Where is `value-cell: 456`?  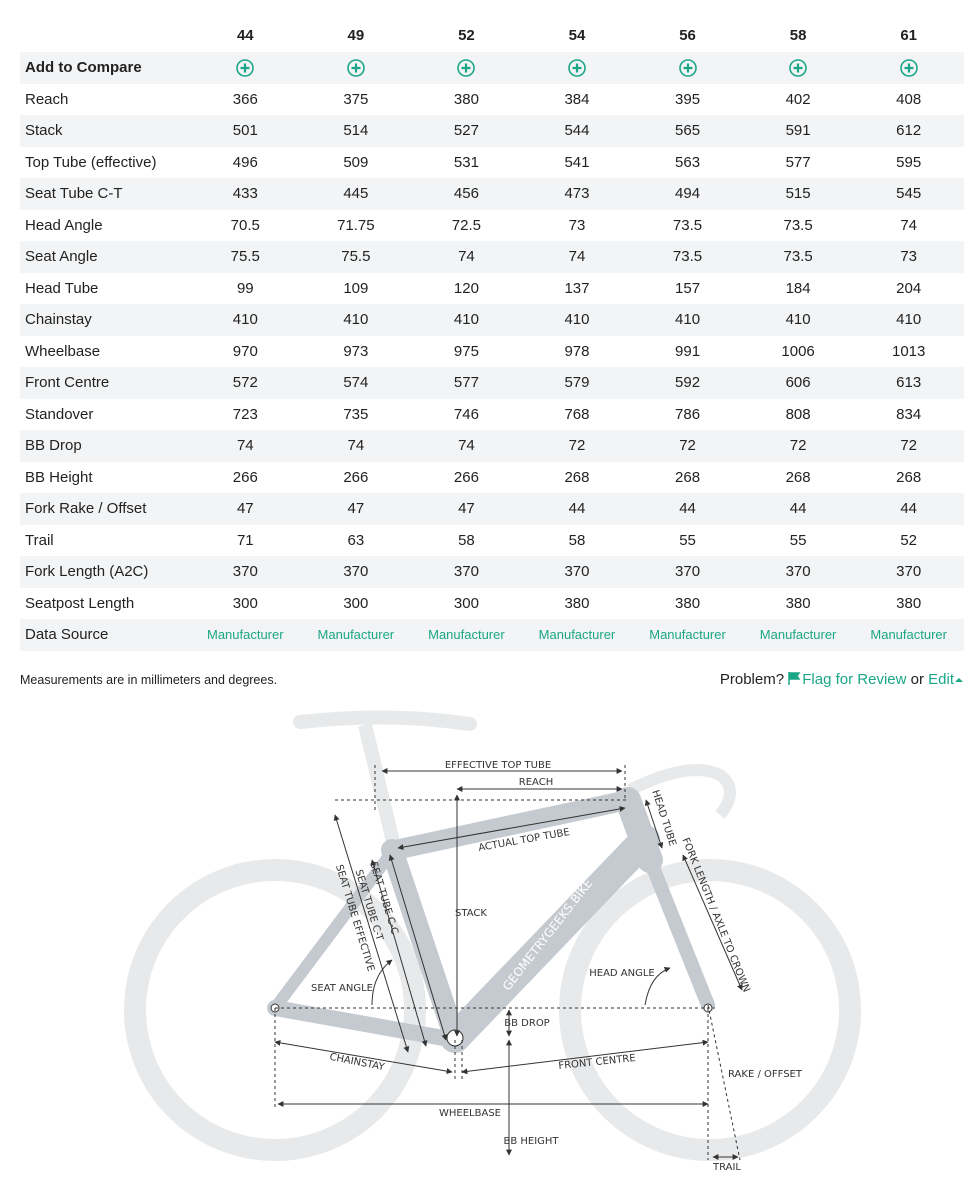
value-cell: 456 is located at coordinates (466, 194).